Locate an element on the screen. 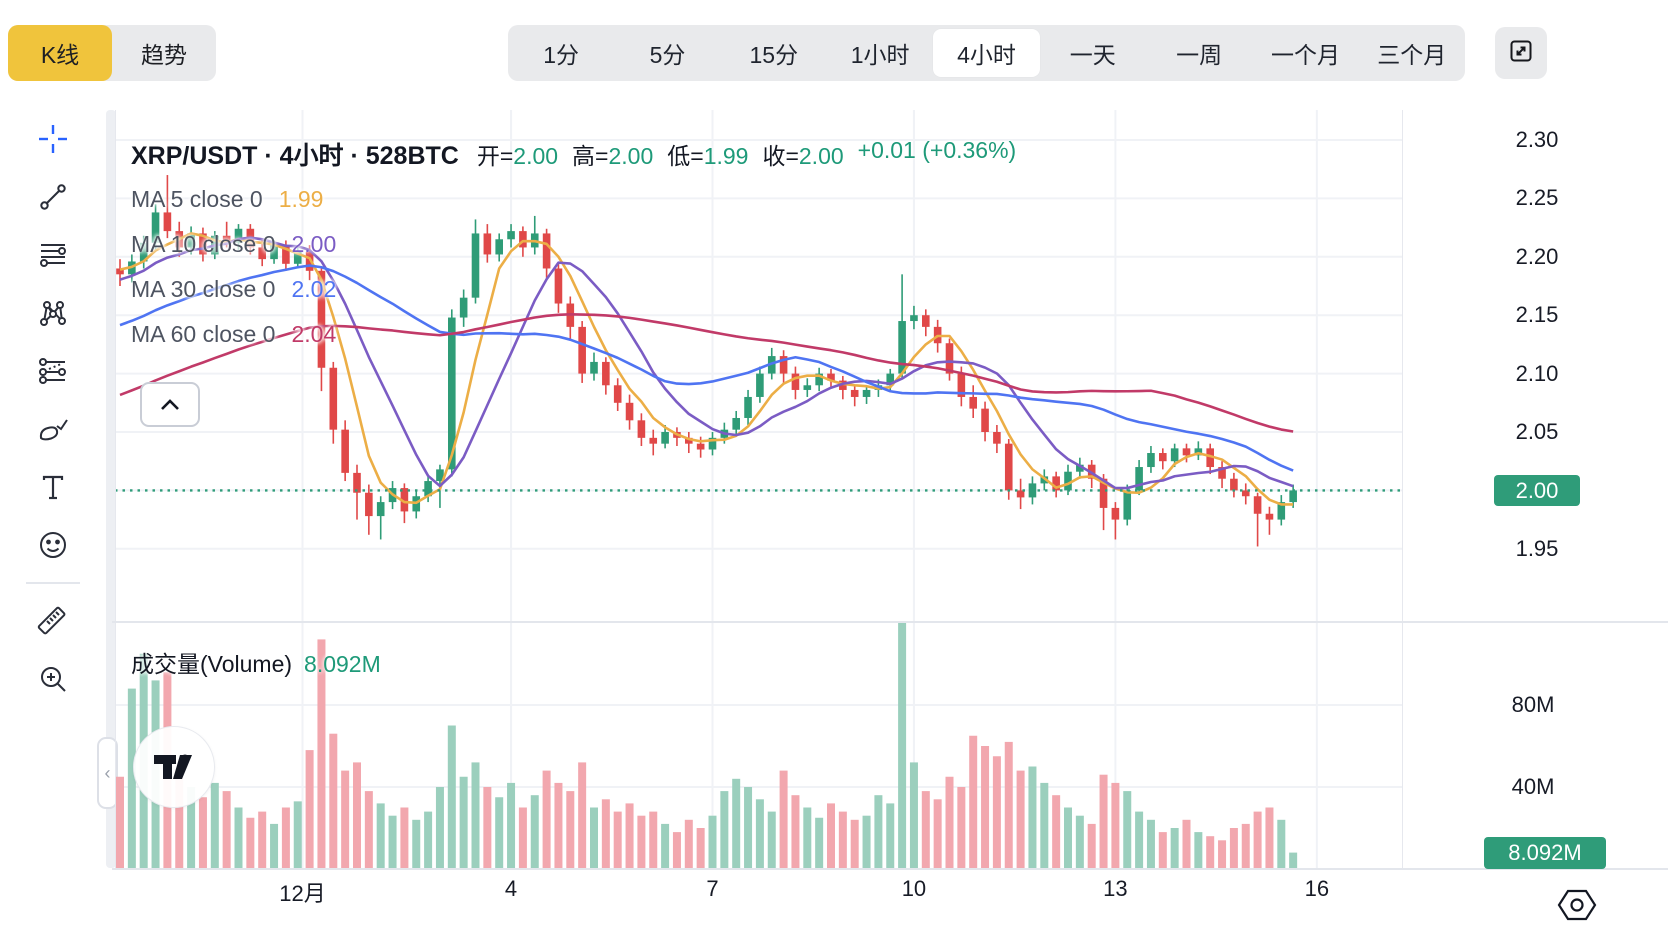  timeframe-tab-3: 15分 is located at coordinates (774, 55).